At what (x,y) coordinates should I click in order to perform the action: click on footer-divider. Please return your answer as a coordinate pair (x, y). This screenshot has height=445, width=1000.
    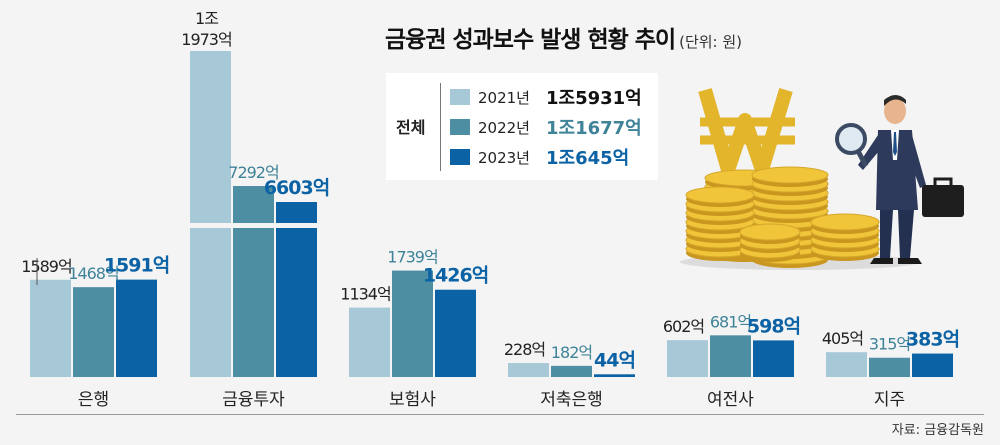
    Looking at the image, I should click on (500, 414).